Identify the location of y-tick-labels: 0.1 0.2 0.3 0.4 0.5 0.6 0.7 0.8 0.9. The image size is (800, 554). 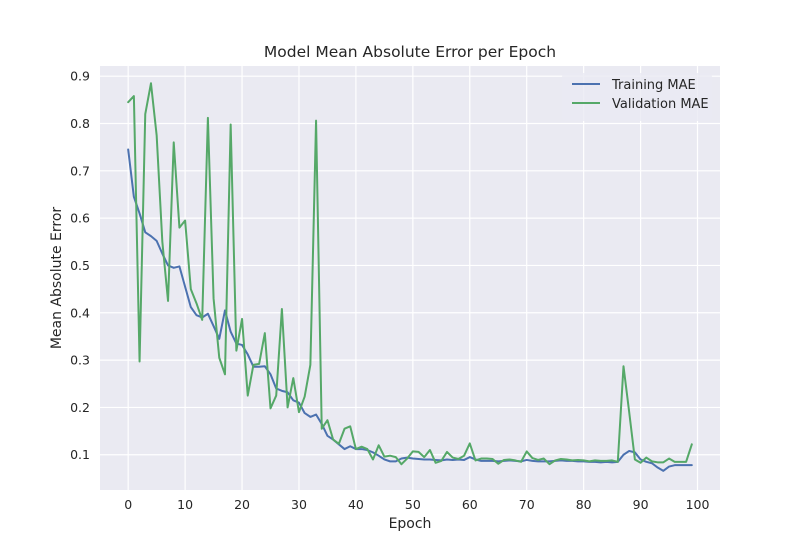
(80, 266).